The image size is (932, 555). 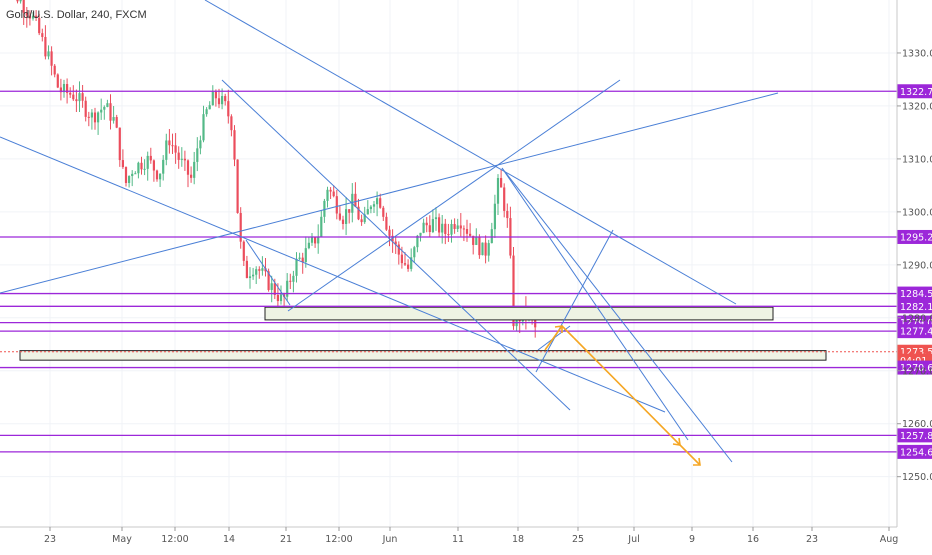 I want to click on price-label: 1279.09, so click(x=916, y=323).